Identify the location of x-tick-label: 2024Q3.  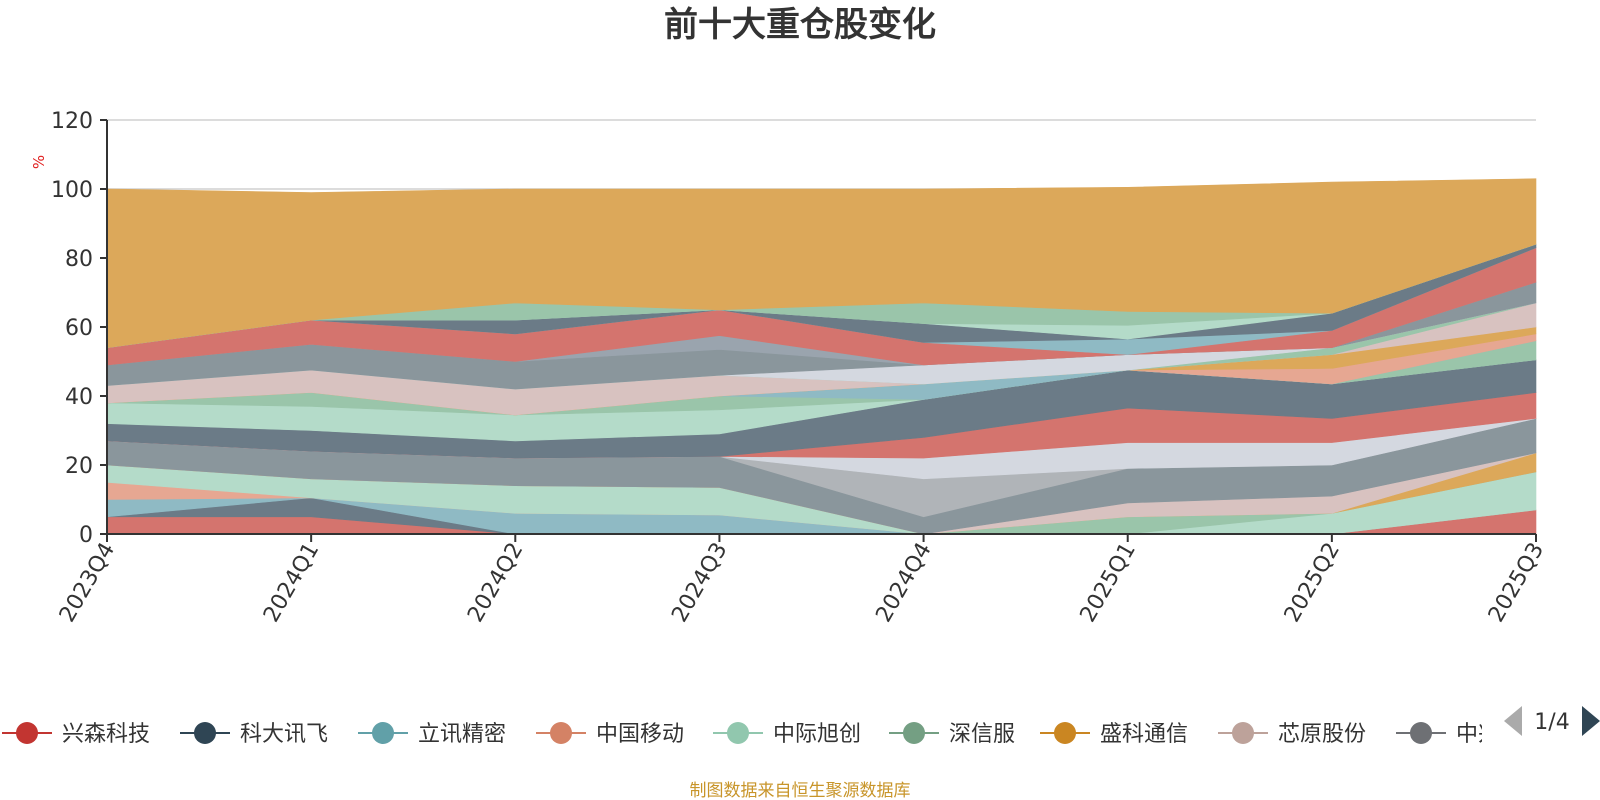
(699, 583).